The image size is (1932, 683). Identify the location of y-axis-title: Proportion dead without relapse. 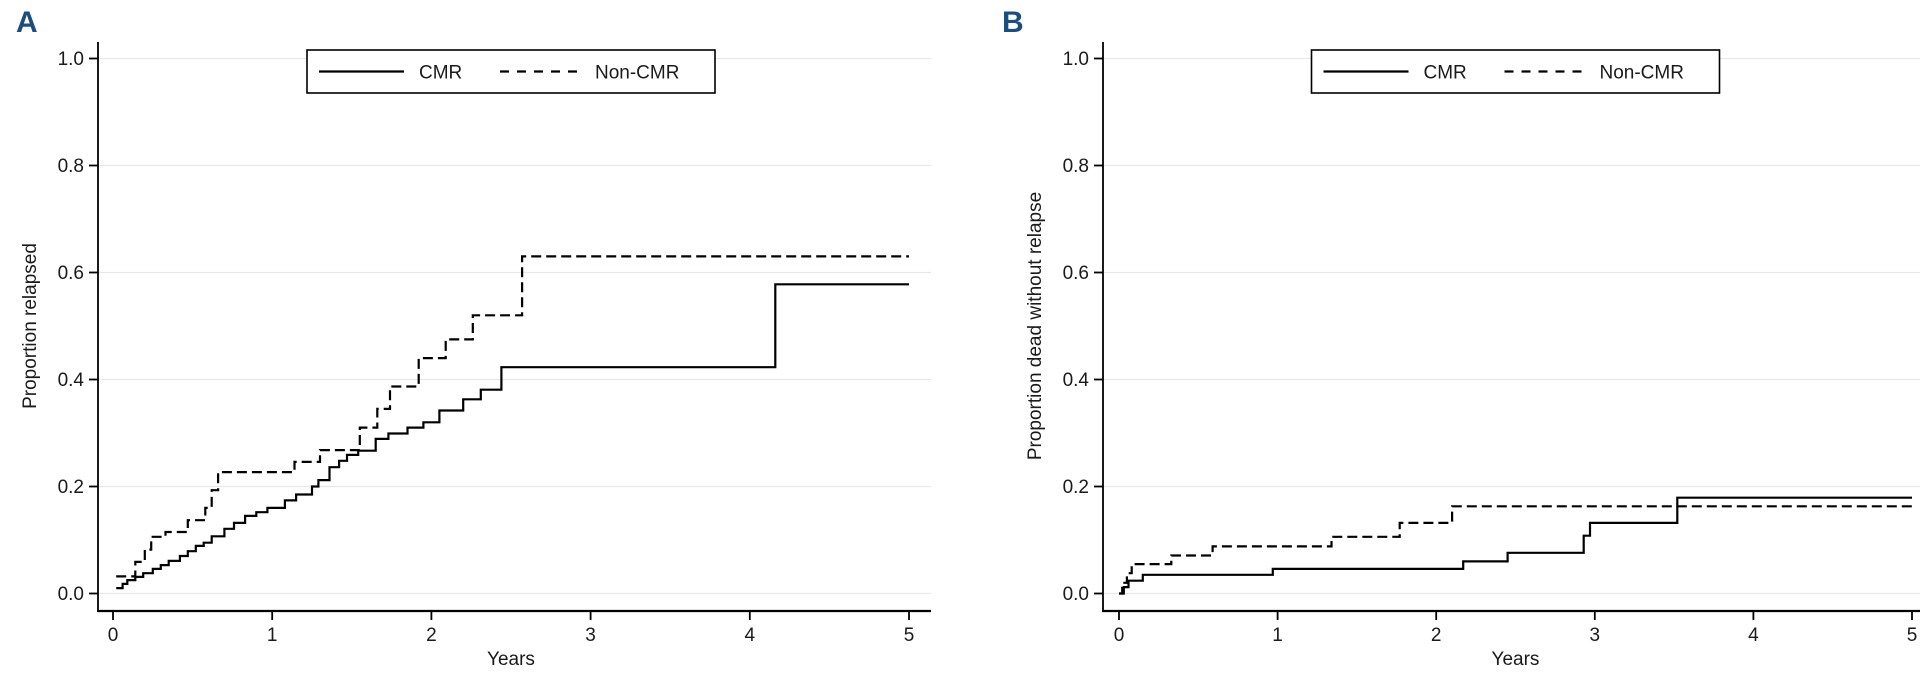
(1035, 326).